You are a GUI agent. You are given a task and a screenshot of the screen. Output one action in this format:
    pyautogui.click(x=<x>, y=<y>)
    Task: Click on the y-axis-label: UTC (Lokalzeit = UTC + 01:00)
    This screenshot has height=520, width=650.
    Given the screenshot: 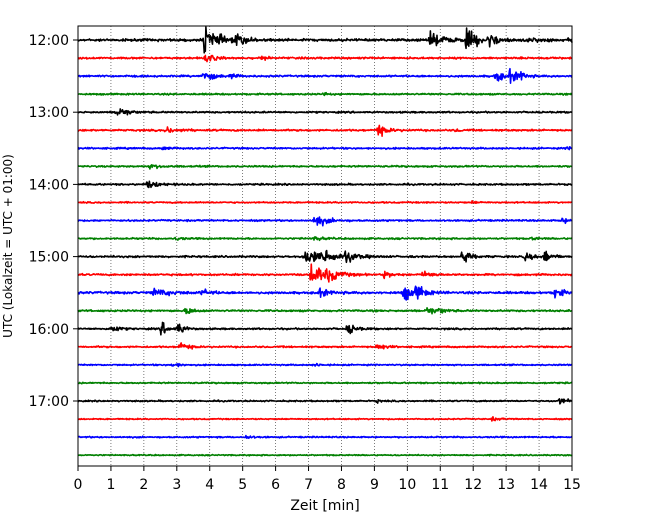 What is the action you would take?
    pyautogui.click(x=8, y=246)
    